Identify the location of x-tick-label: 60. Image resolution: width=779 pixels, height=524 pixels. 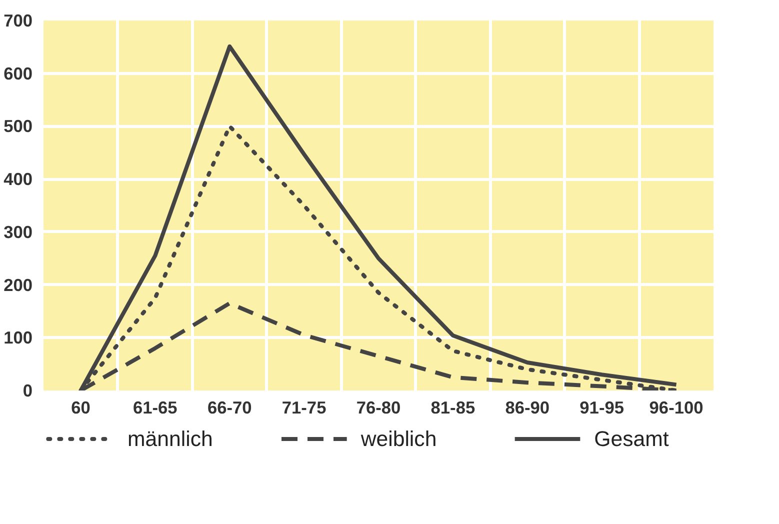
(80, 408).